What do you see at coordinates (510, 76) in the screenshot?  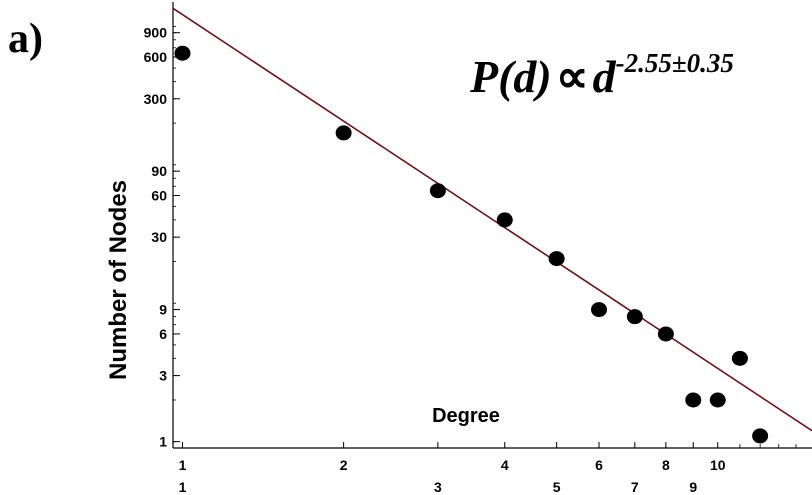 I see `formula-main: P(d)` at bounding box center [510, 76].